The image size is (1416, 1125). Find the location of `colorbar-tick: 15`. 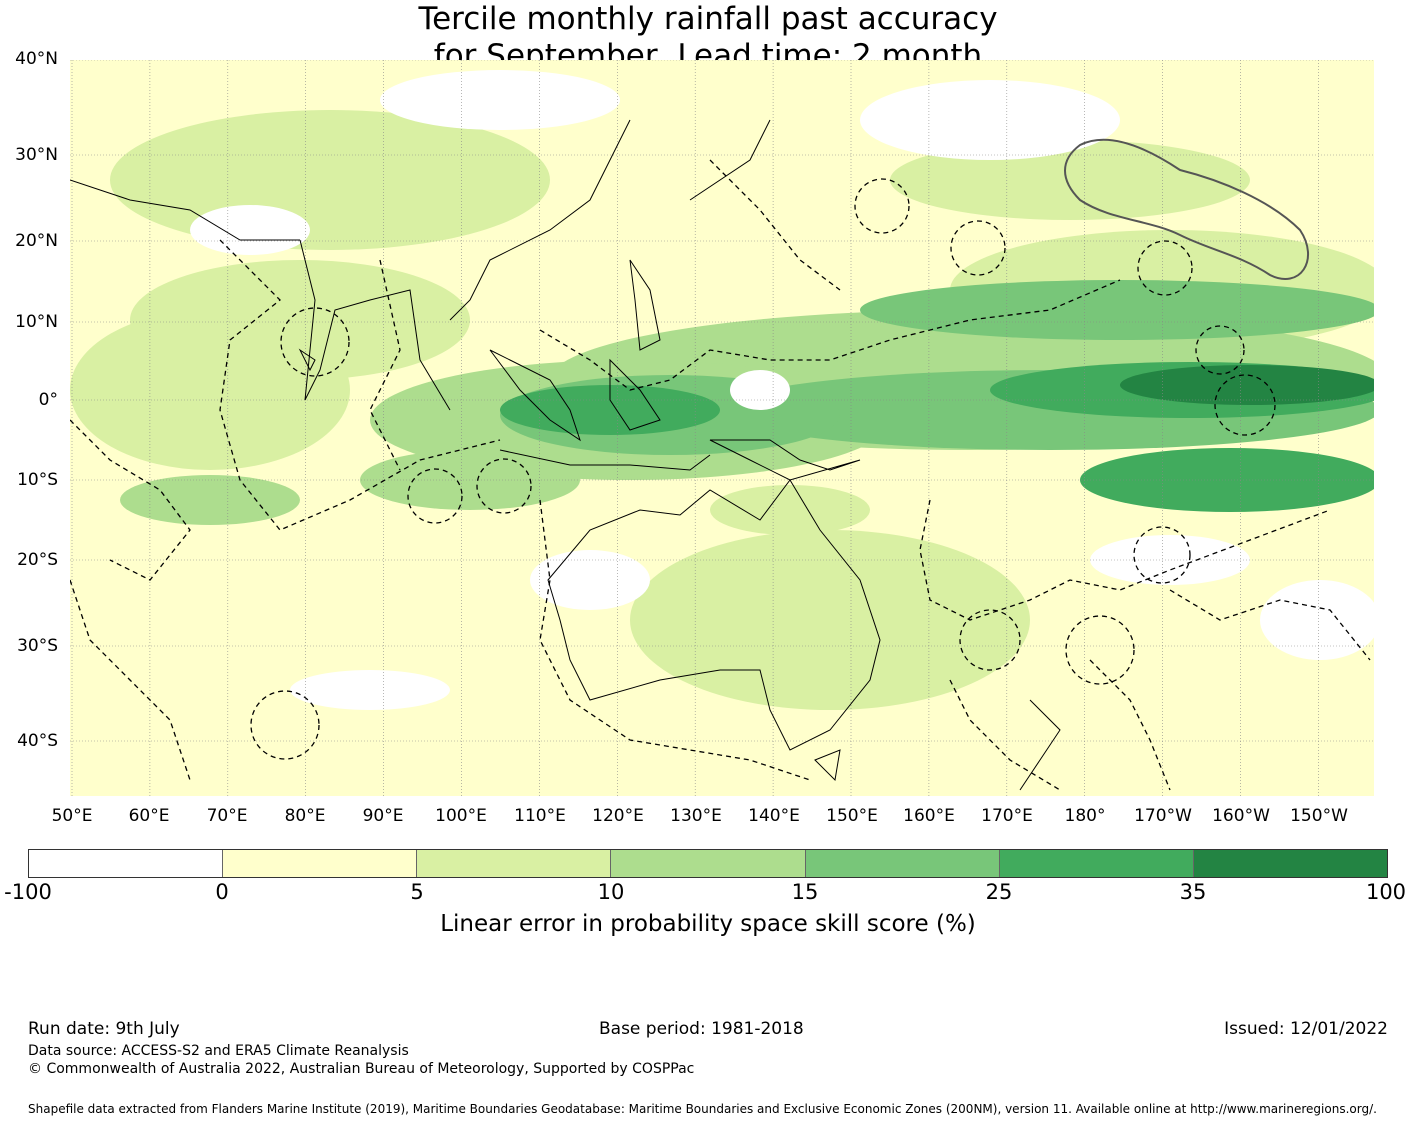

colorbar-tick: 15 is located at coordinates (805, 892).